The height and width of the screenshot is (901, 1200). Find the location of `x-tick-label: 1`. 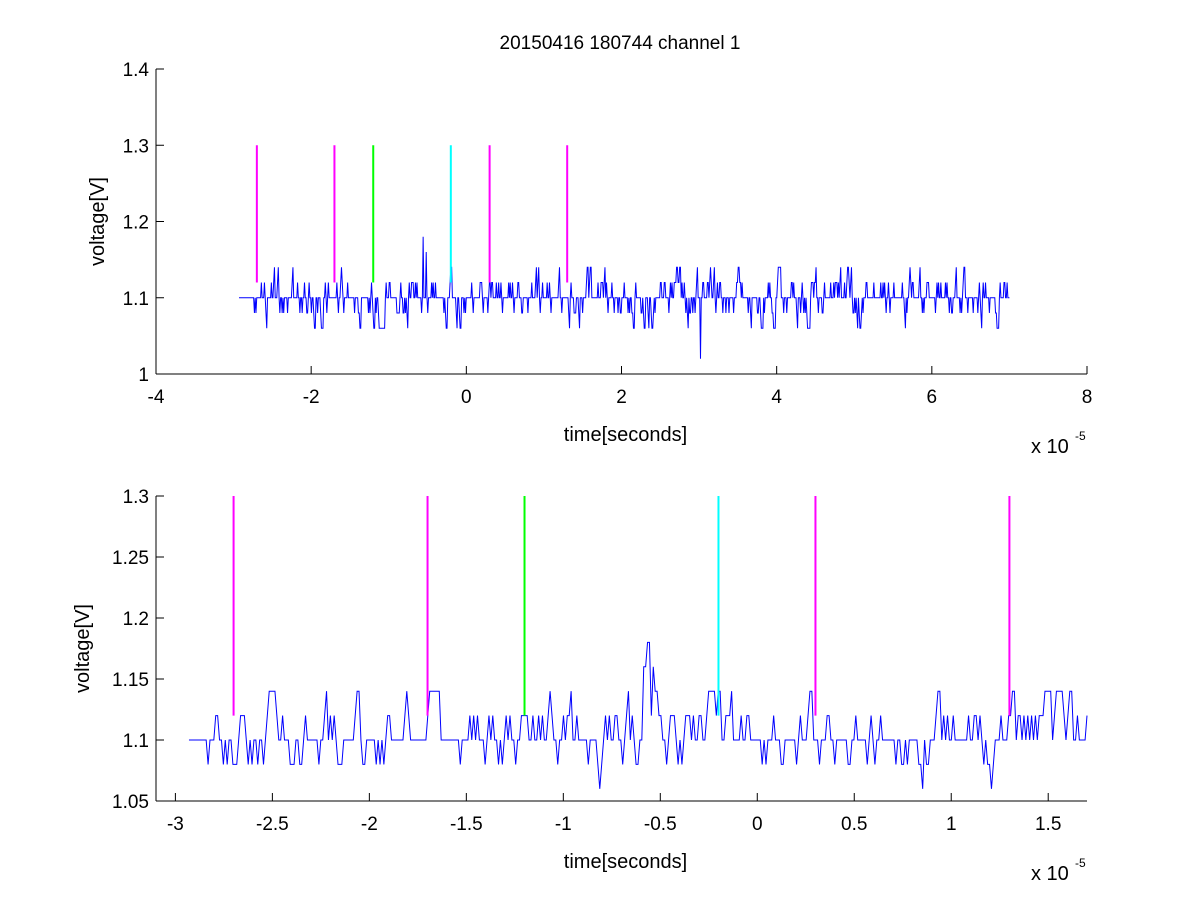

x-tick-label: 1 is located at coordinates (951, 824).